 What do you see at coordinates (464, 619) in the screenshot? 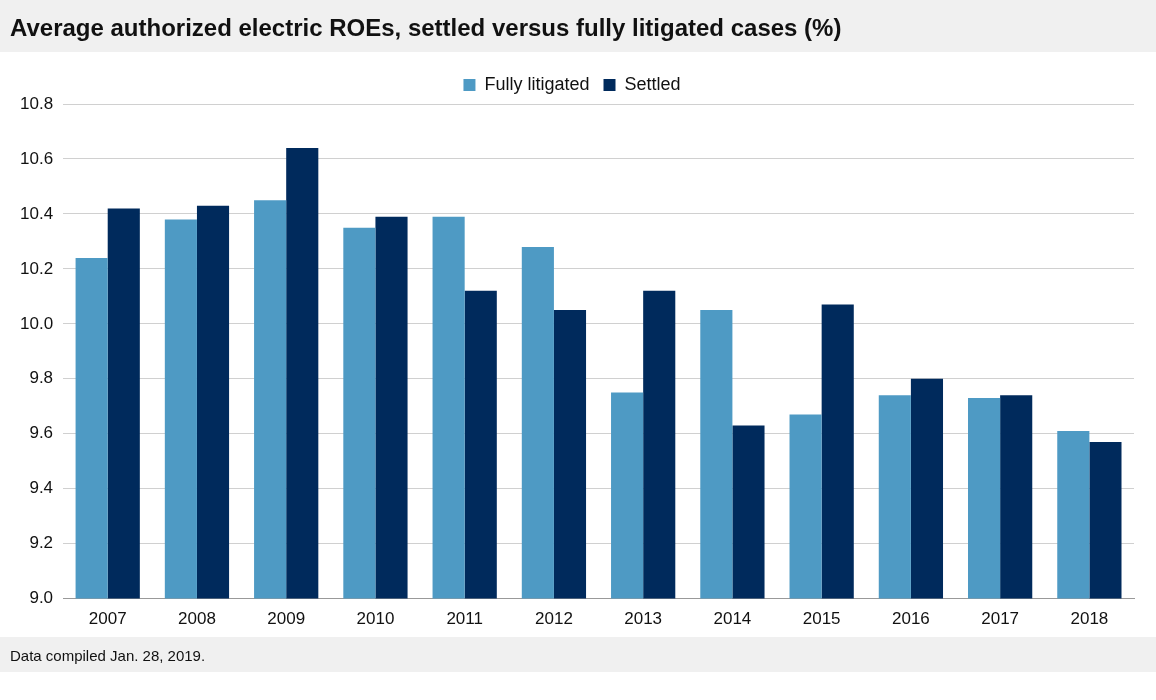
I see `x-tick-label: 2011` at bounding box center [464, 619].